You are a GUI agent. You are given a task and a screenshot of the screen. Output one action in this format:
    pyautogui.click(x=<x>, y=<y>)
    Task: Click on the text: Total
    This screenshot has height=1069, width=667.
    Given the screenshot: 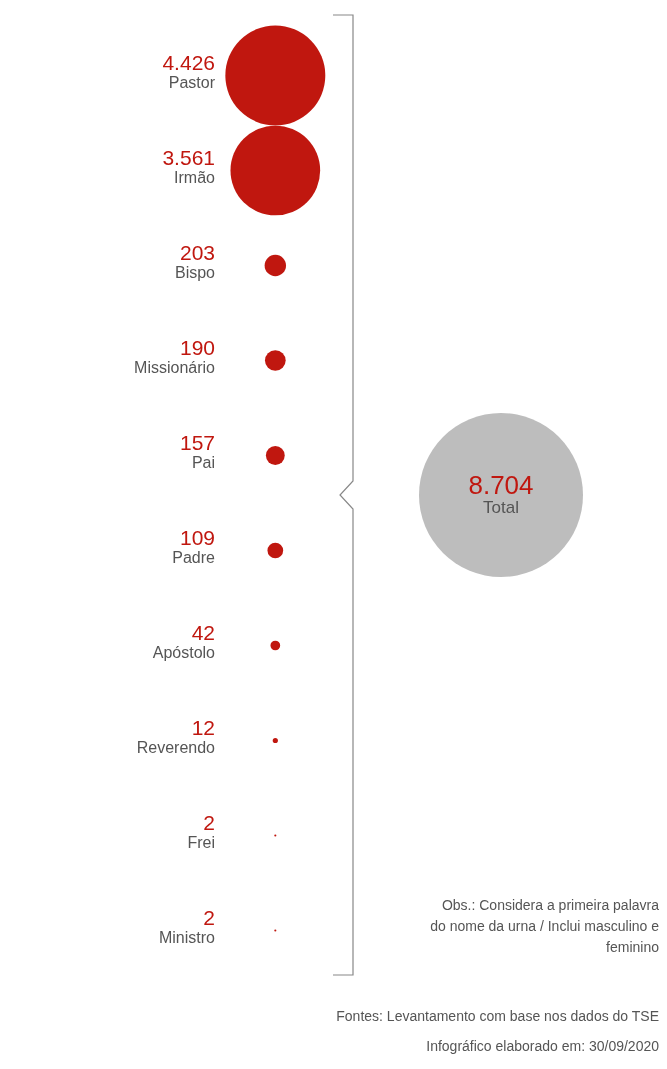 What is the action you would take?
    pyautogui.click(x=501, y=508)
    